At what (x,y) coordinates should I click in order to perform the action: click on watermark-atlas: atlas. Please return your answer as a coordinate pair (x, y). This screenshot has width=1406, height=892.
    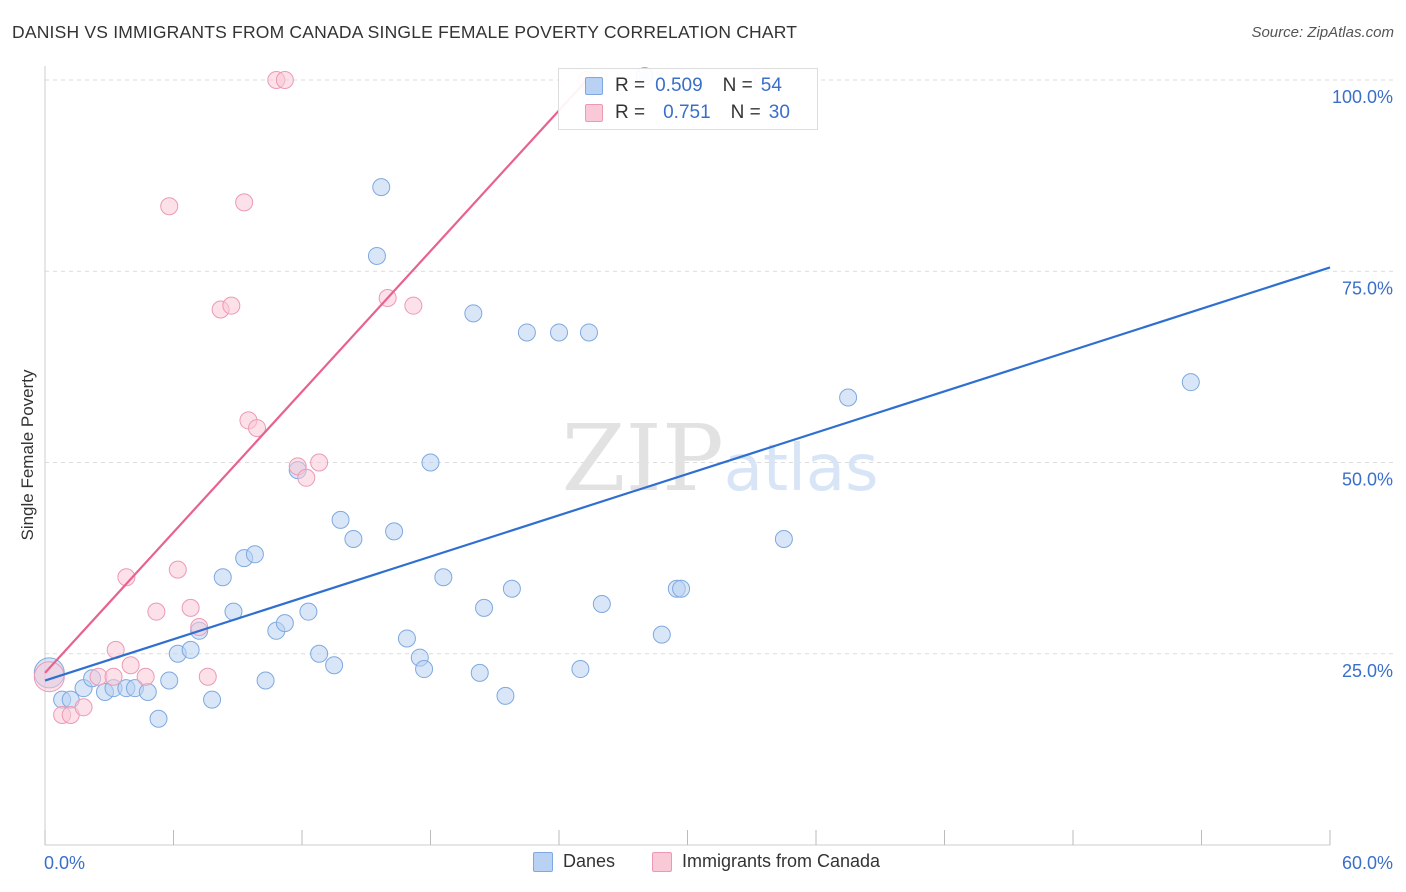
    Looking at the image, I should click on (801, 469).